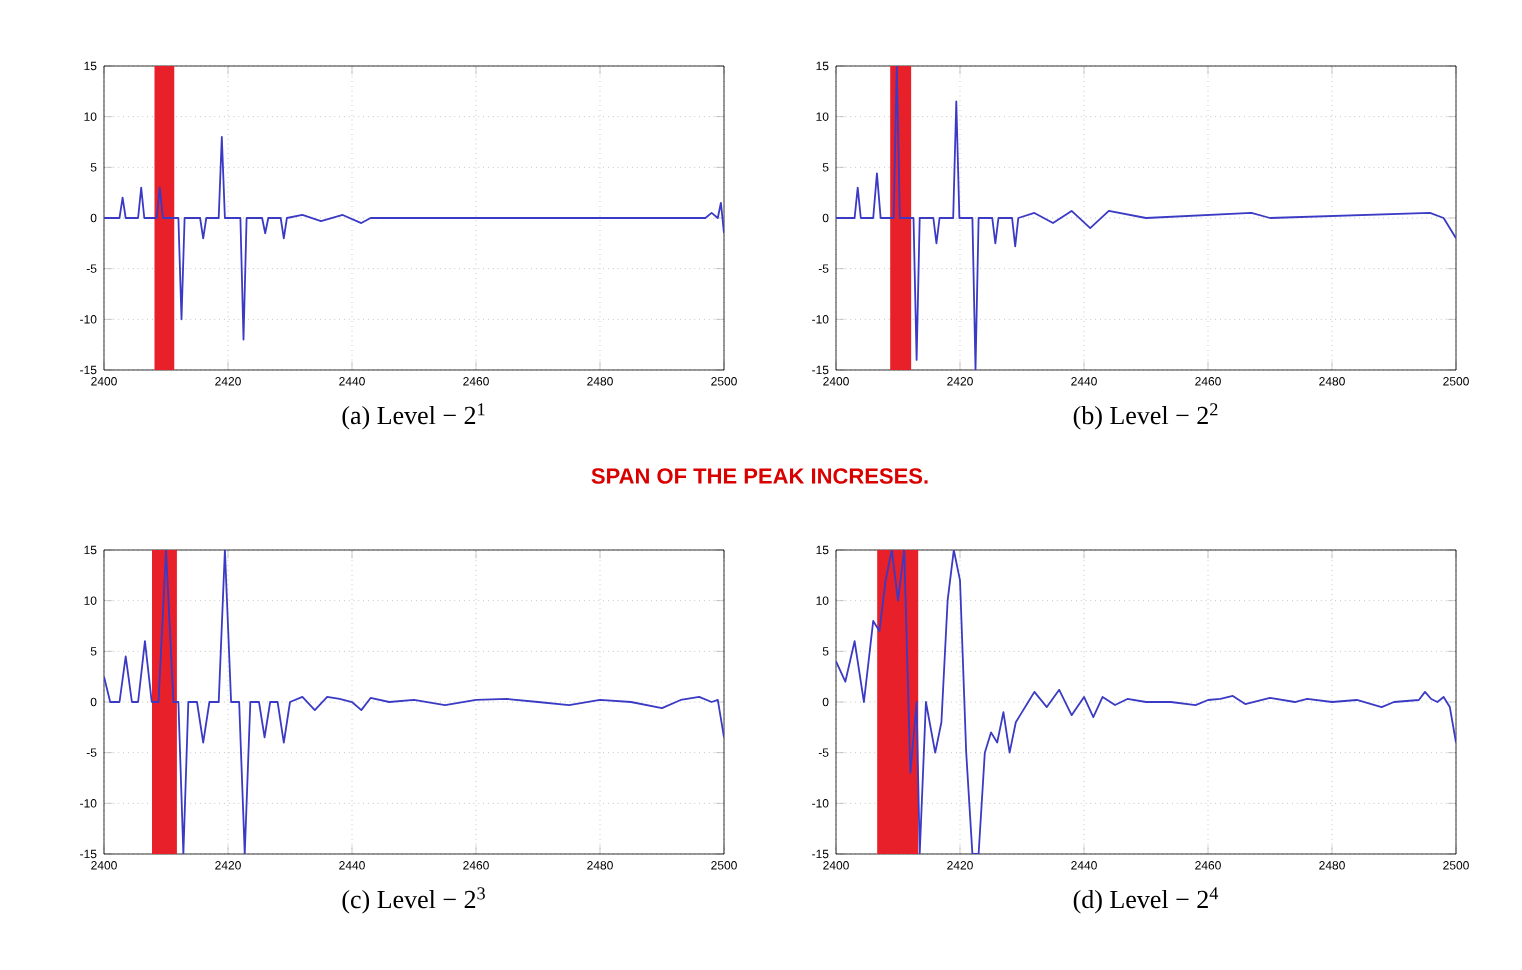  Describe the element at coordinates (413, 900) in the screenshot. I see `x-axis-title: (c) Level − 2$^{3}$` at that location.